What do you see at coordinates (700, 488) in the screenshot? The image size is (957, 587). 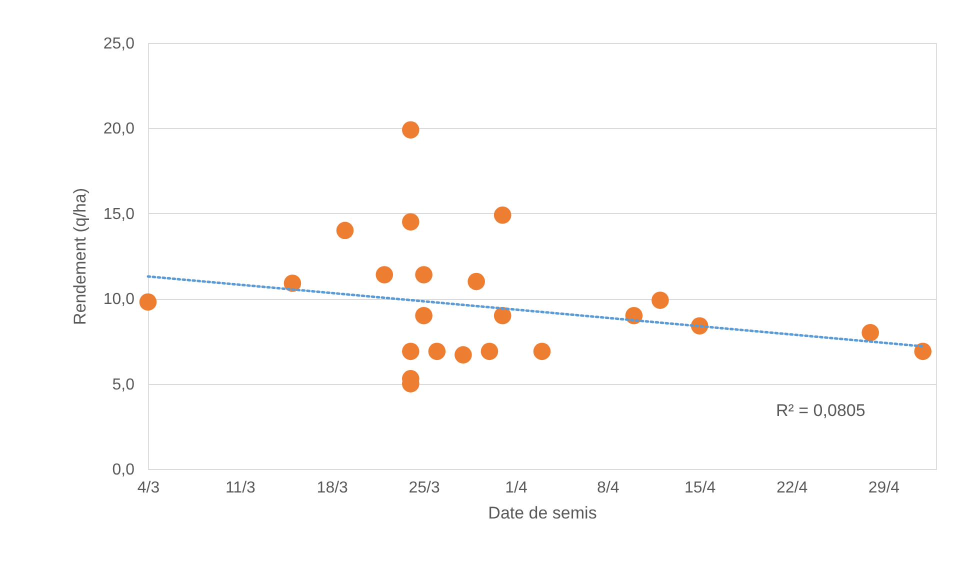 I see `x-tick-label: 15/4` at bounding box center [700, 488].